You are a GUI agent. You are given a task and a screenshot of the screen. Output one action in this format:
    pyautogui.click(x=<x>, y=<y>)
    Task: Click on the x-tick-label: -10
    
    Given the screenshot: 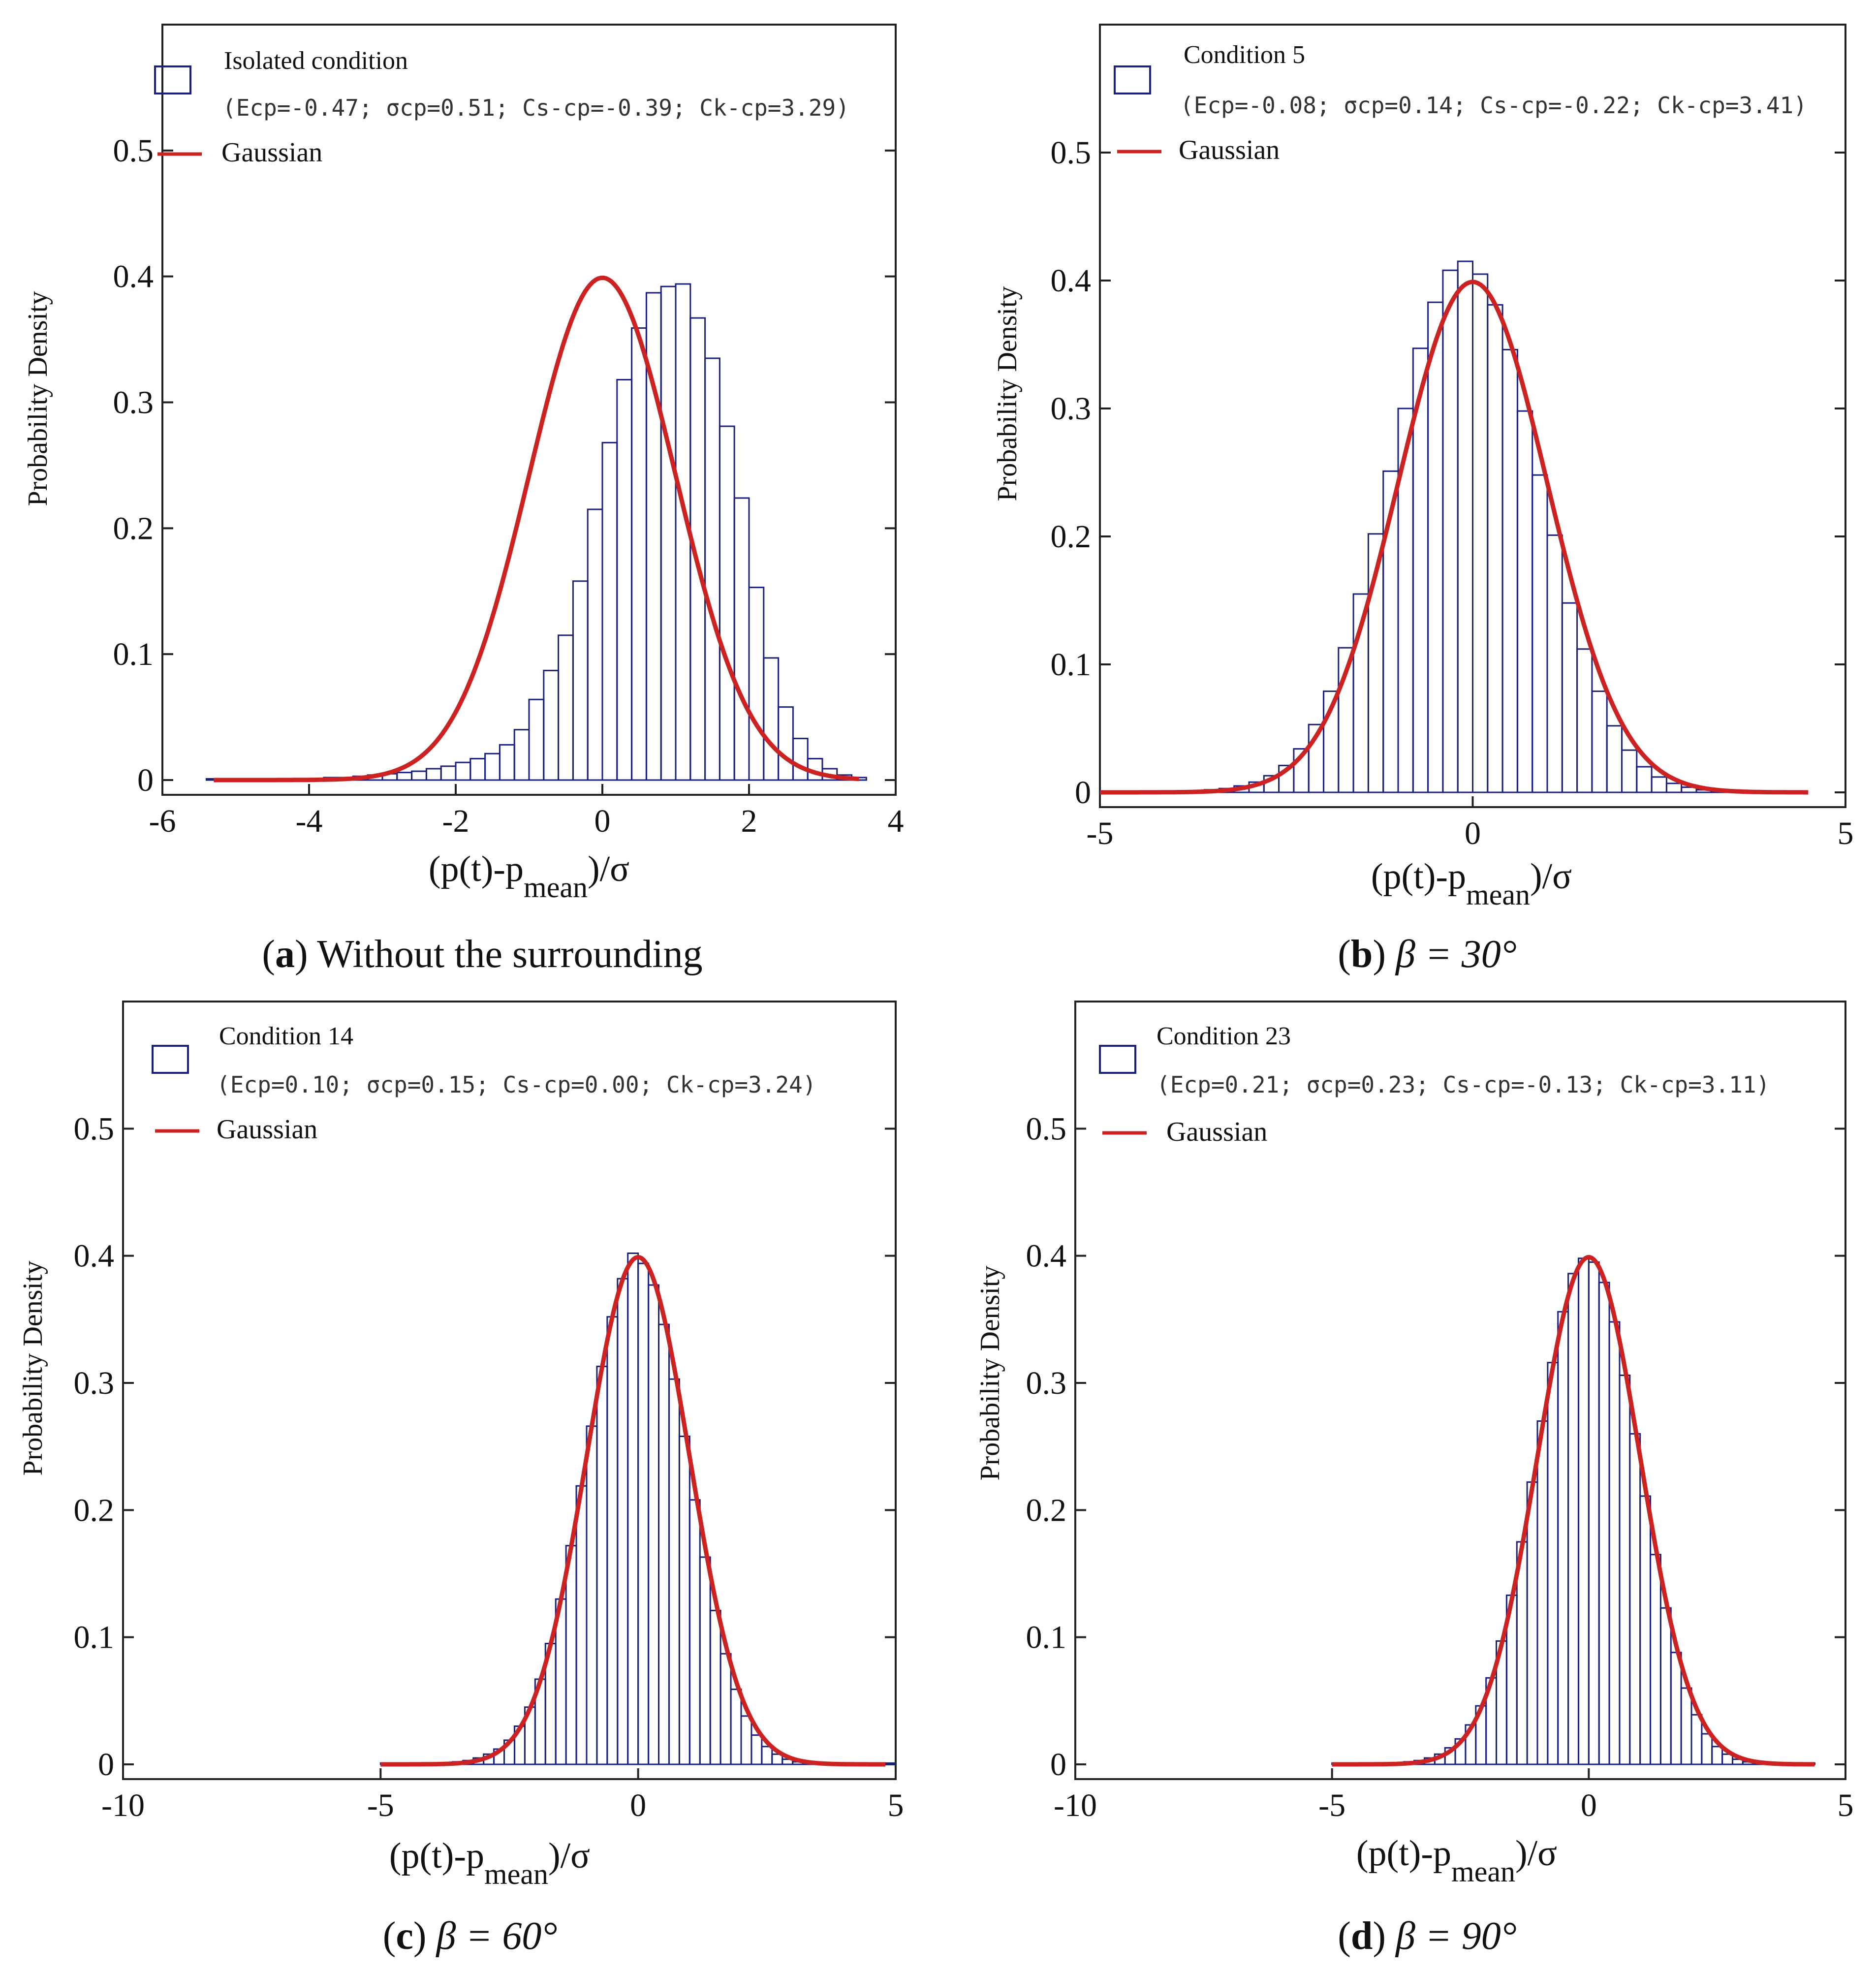 What is the action you would take?
    pyautogui.click(x=1075, y=1805)
    